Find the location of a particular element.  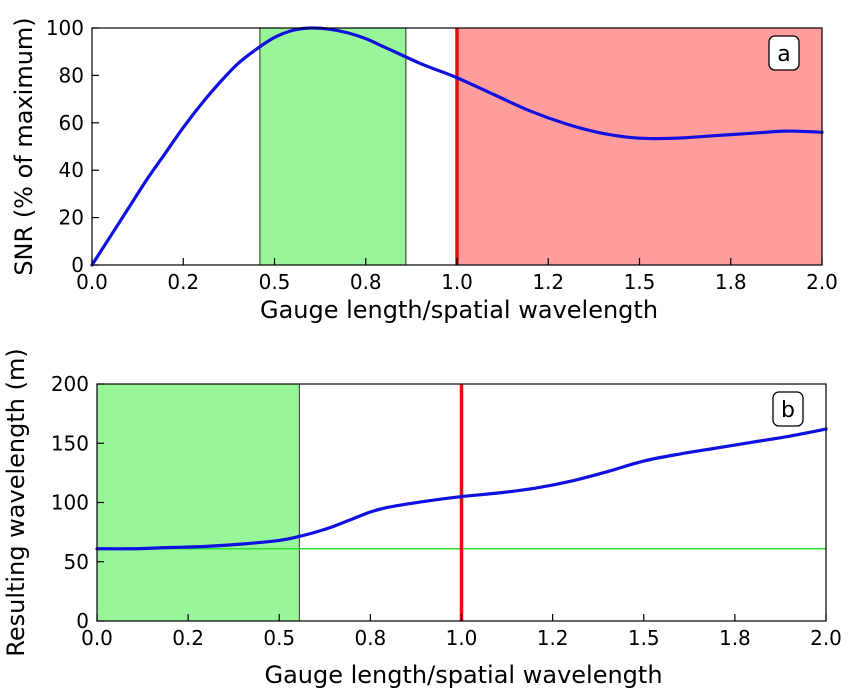

panel-a-y-axis-label: SNR (% of maximum) is located at coordinates (24, 146).